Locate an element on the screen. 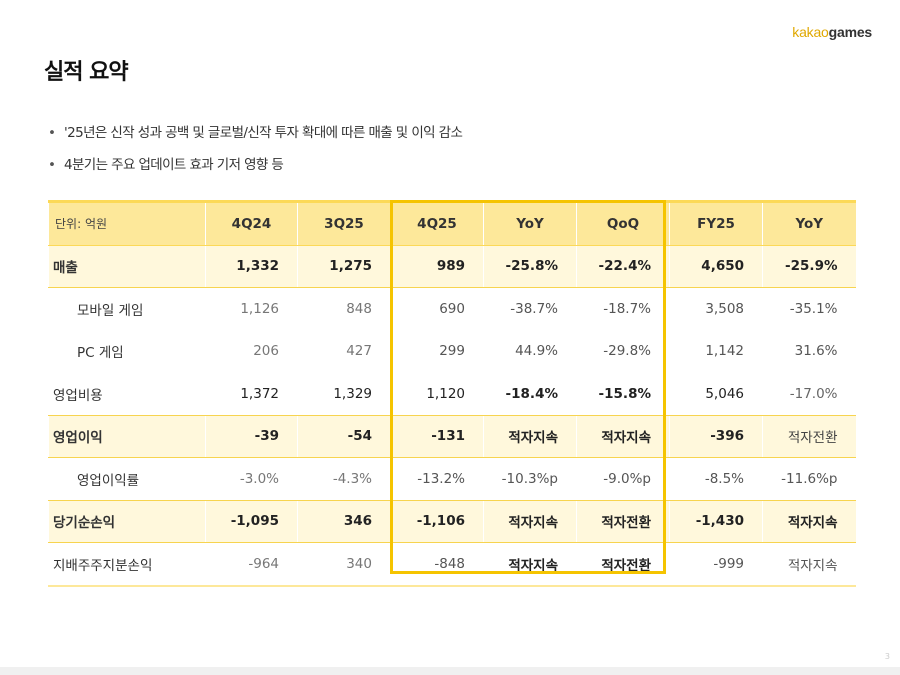 This screenshot has width=900, height=675. table-cell: 848 is located at coordinates (344, 309).